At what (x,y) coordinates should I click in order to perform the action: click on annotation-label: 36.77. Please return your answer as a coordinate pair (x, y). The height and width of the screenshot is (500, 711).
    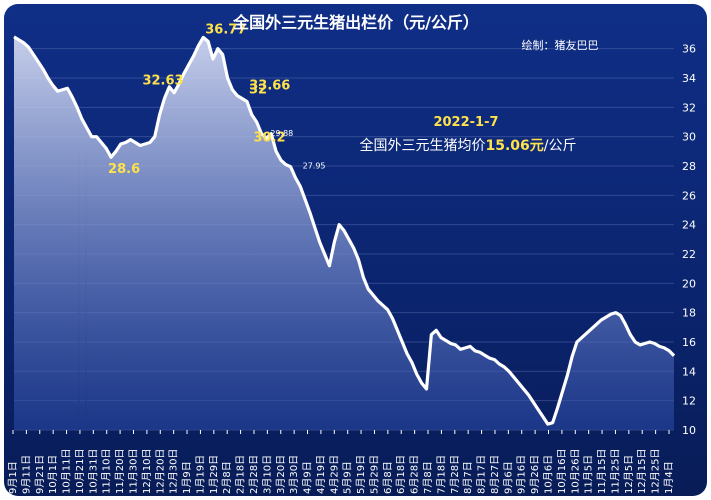
    Looking at the image, I should click on (225, 29).